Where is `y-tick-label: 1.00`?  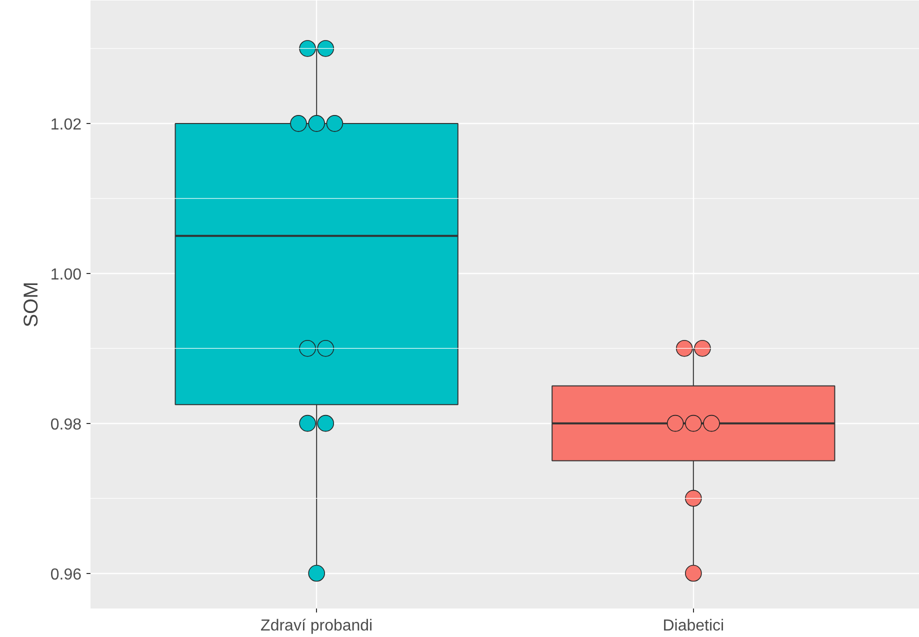 y-tick-label: 1.00 is located at coordinates (66, 275).